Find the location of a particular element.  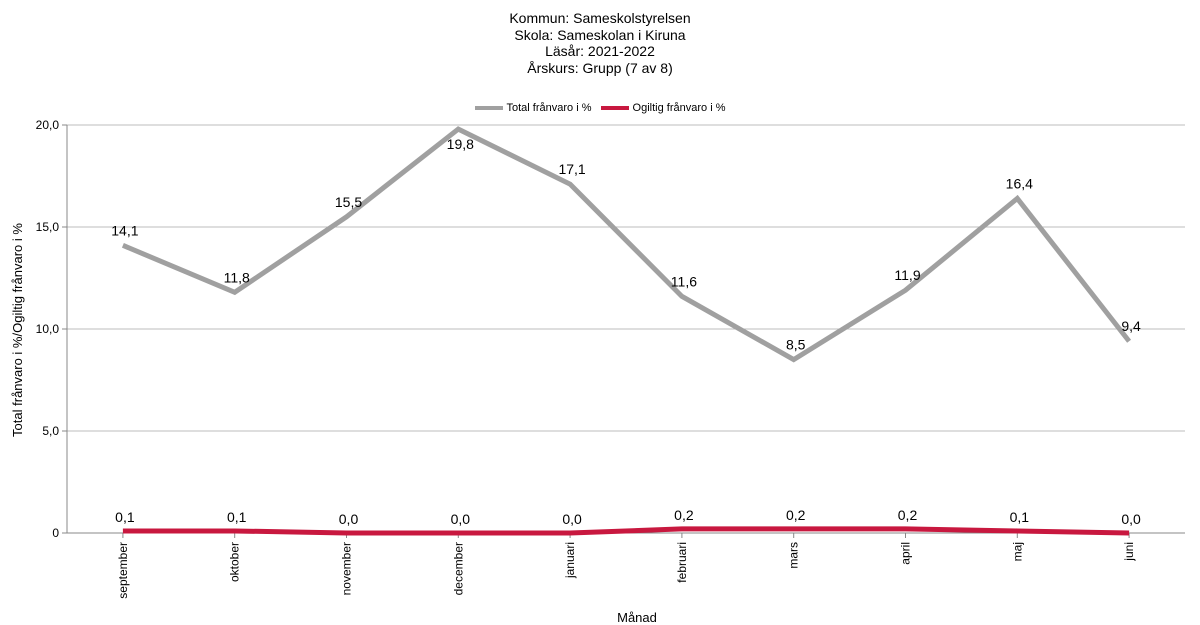

y-tick-label: 20,0 is located at coordinates (48, 125).